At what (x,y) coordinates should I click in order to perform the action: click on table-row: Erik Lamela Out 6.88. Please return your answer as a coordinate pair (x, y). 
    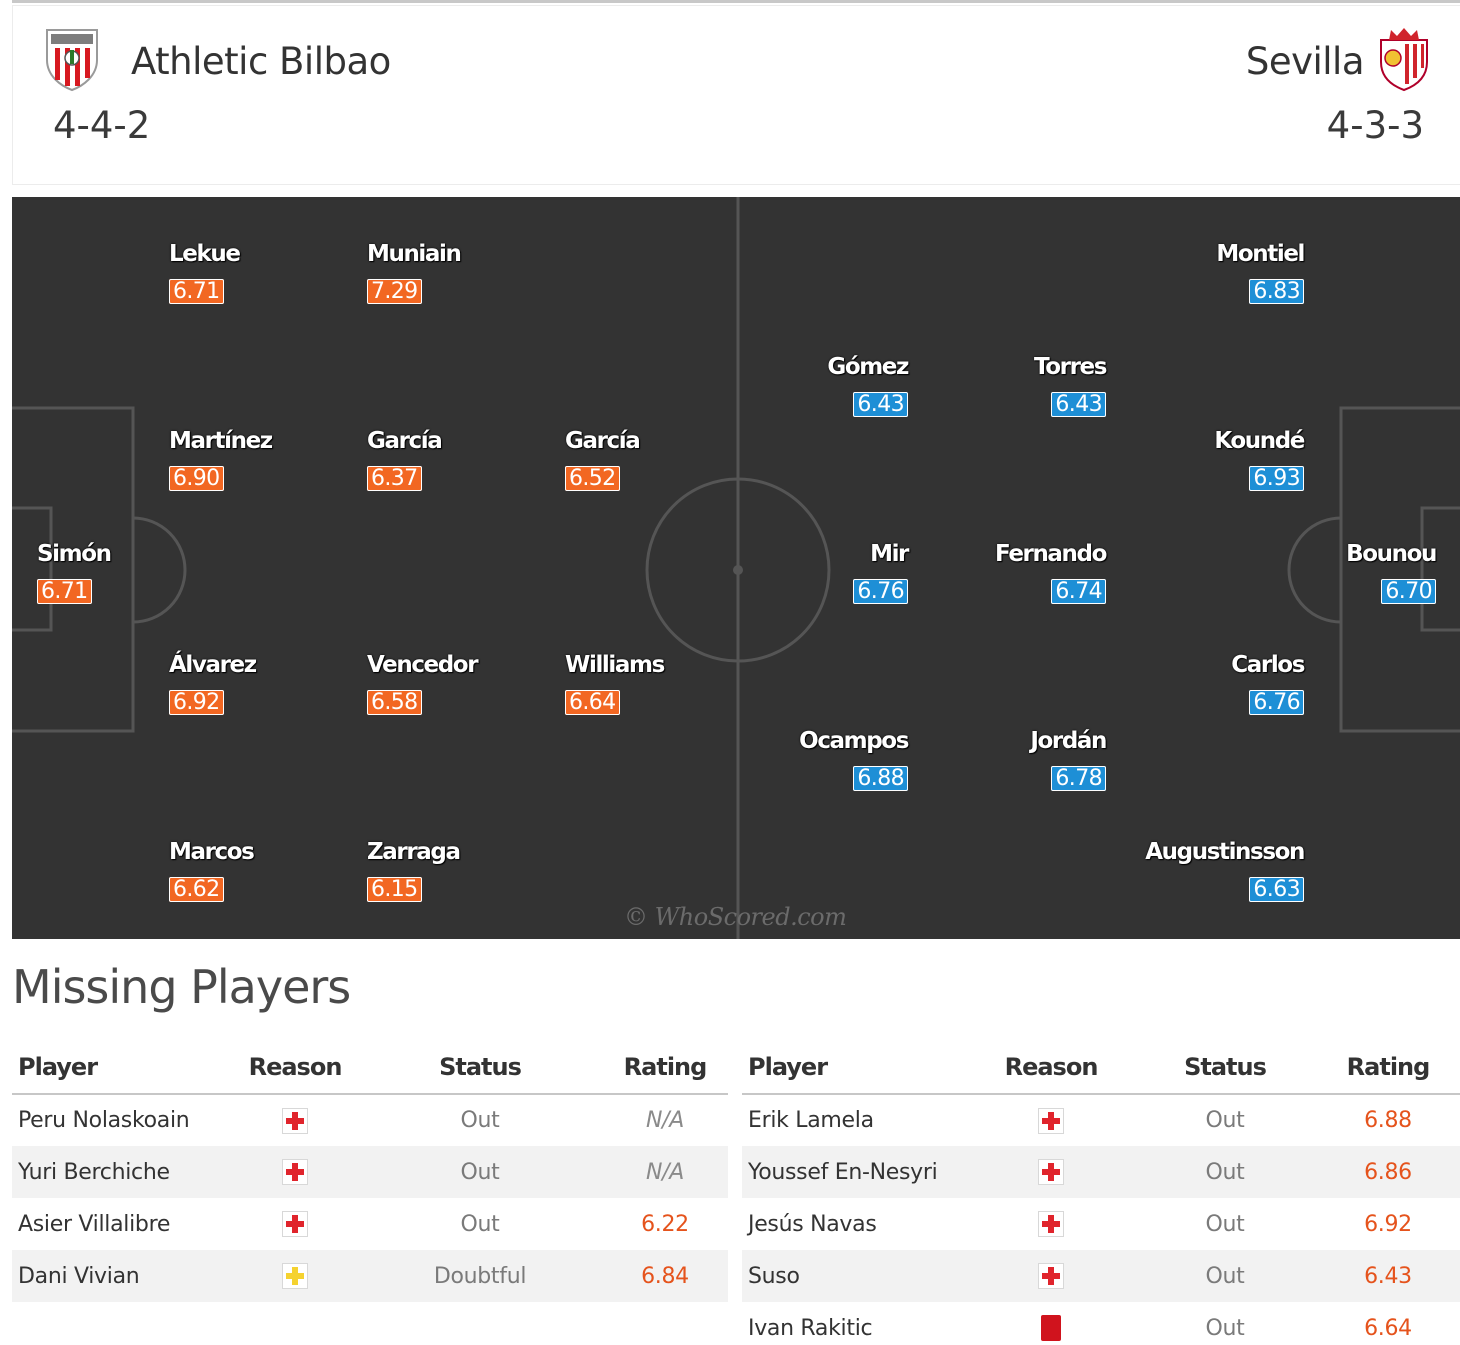
    Looking at the image, I should click on (1101, 1120).